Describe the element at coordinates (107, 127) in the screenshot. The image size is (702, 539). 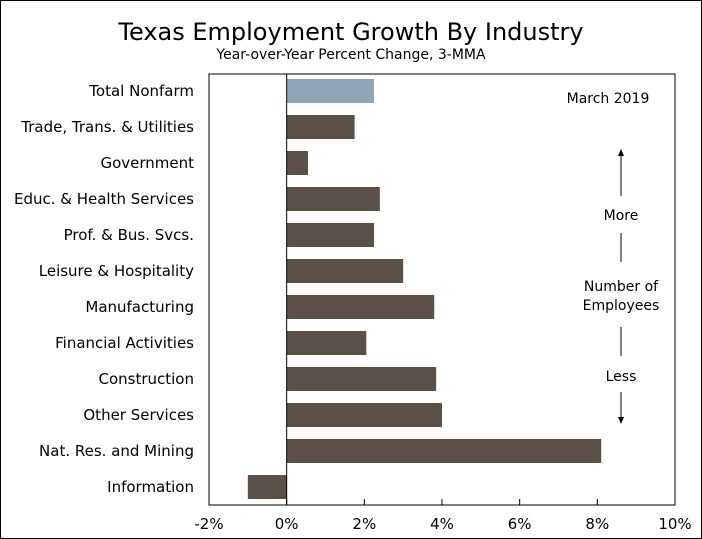
I see `category-label: Trade, Trans. & Utilities` at that location.